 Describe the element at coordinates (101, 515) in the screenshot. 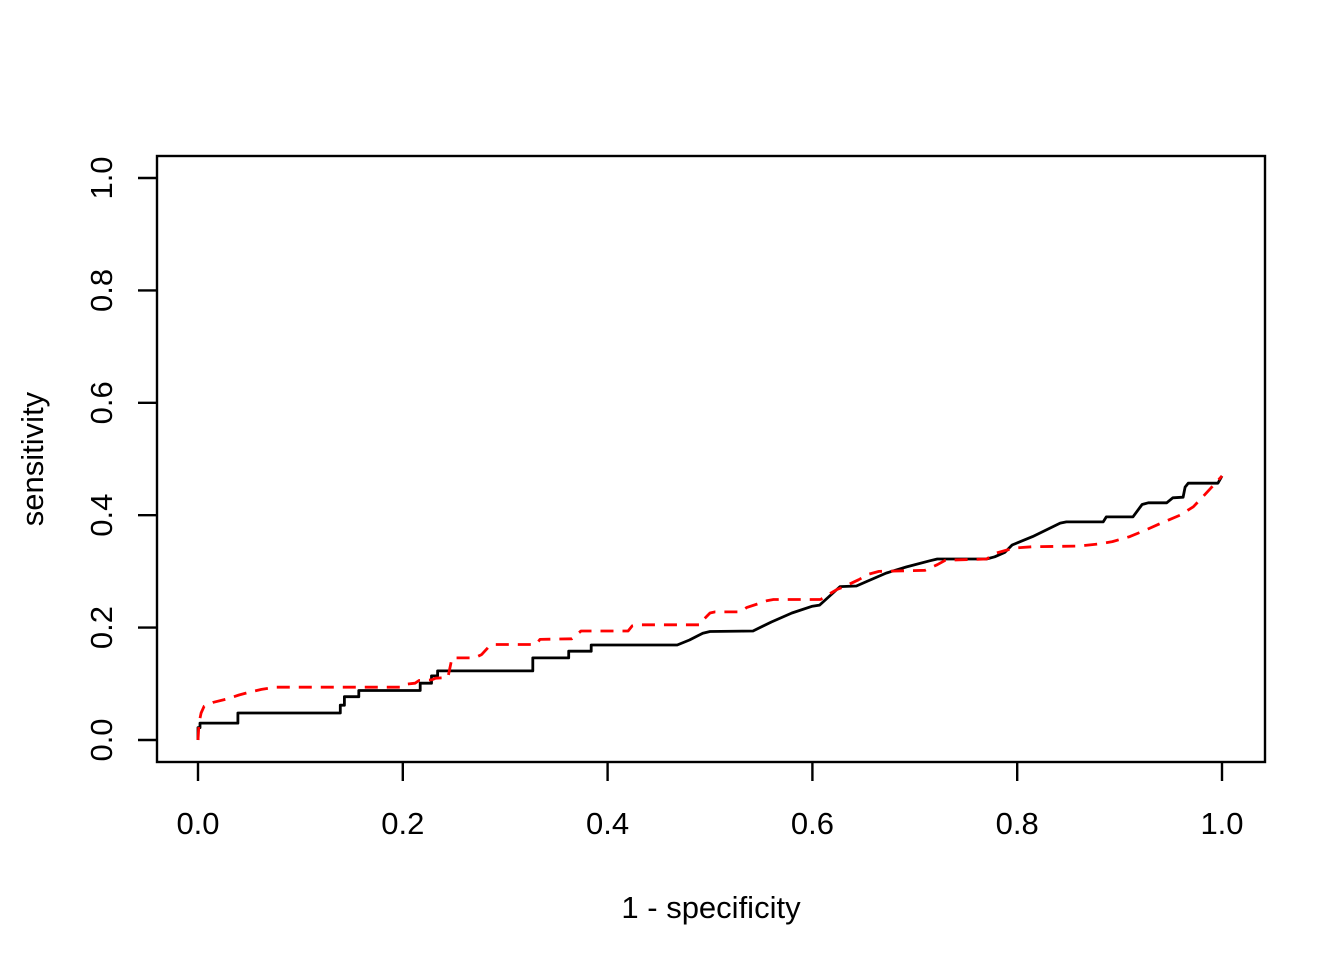

I see `y-tick-label: 0.4` at that location.